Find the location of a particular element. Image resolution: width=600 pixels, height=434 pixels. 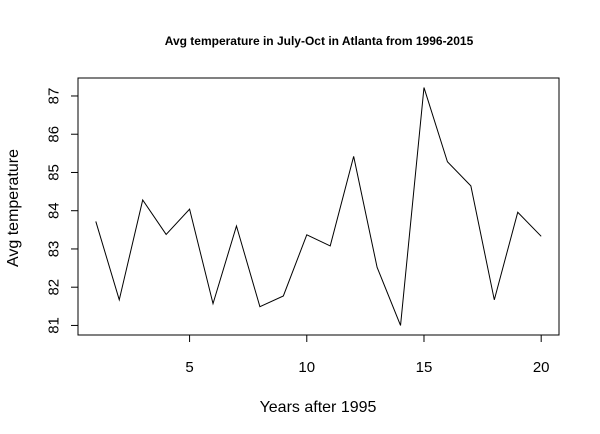

x-axis-label: Years after 1995 is located at coordinates (318, 407).